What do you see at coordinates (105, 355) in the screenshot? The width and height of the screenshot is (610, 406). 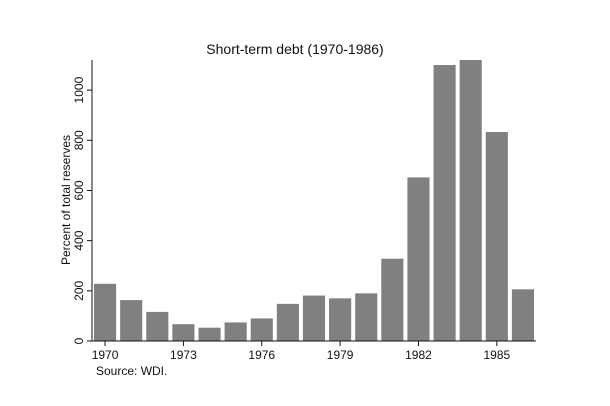 I see `x-tick-label-1970: 1970` at bounding box center [105, 355].